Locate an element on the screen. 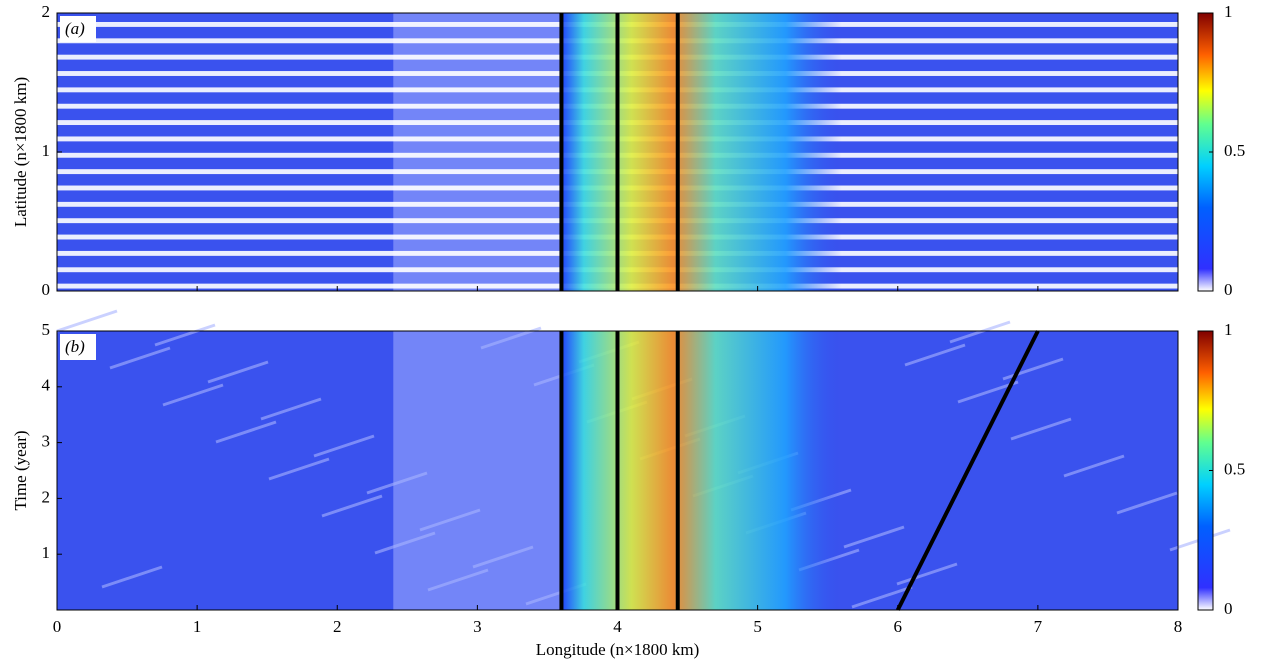 This screenshot has height=663, width=1262. propagation-line is located at coordinates (967, 470).